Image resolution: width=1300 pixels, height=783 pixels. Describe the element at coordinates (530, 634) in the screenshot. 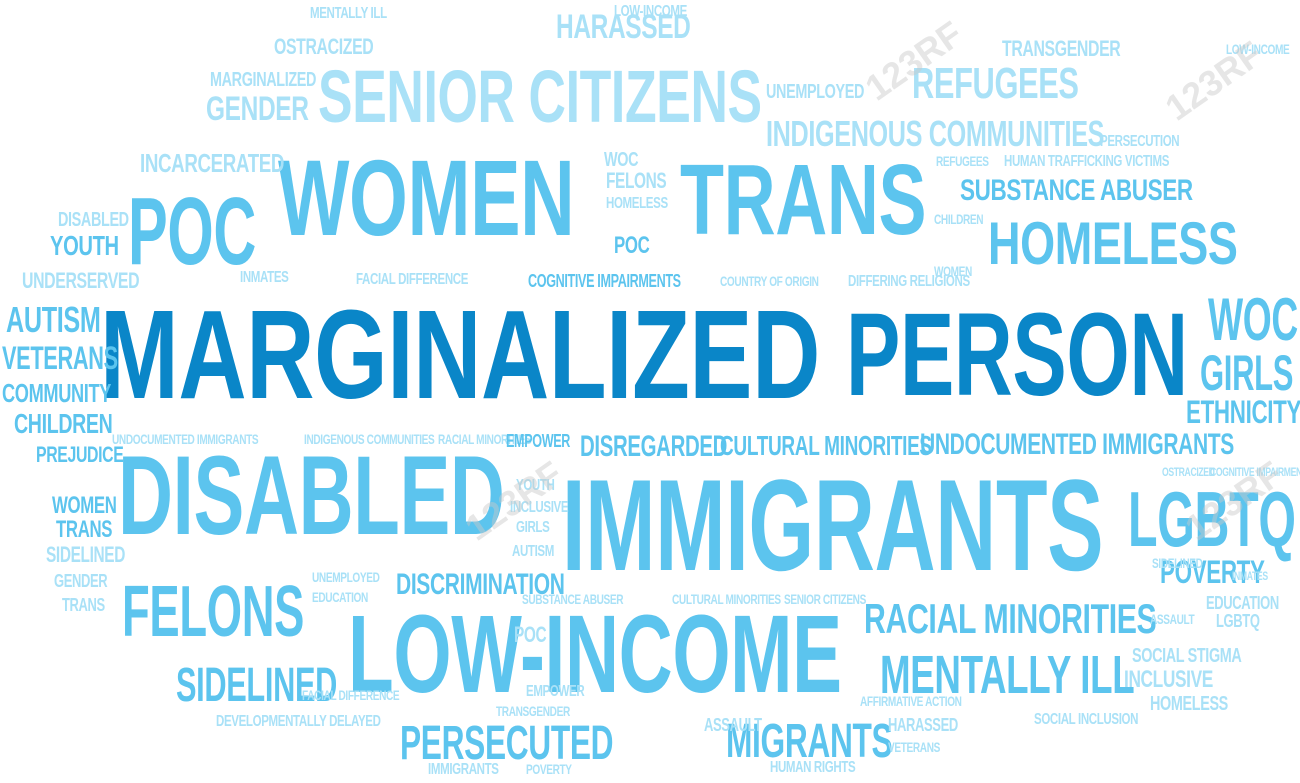

I see `word-poc-mid: POC` at that location.